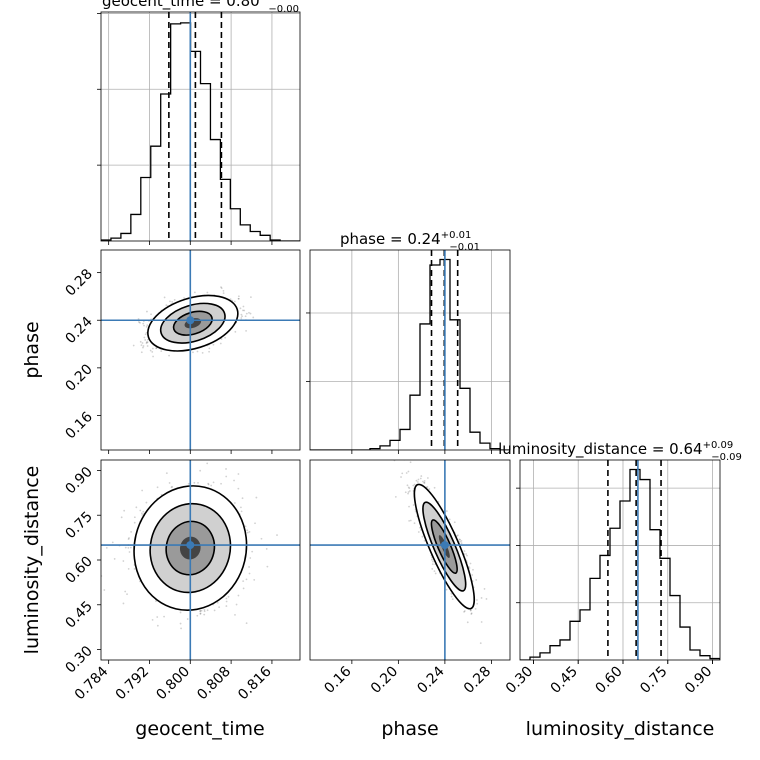  Describe the element at coordinates (608, 680) in the screenshot. I see `lumdist-x-xtick-label: 0.60` at that location.